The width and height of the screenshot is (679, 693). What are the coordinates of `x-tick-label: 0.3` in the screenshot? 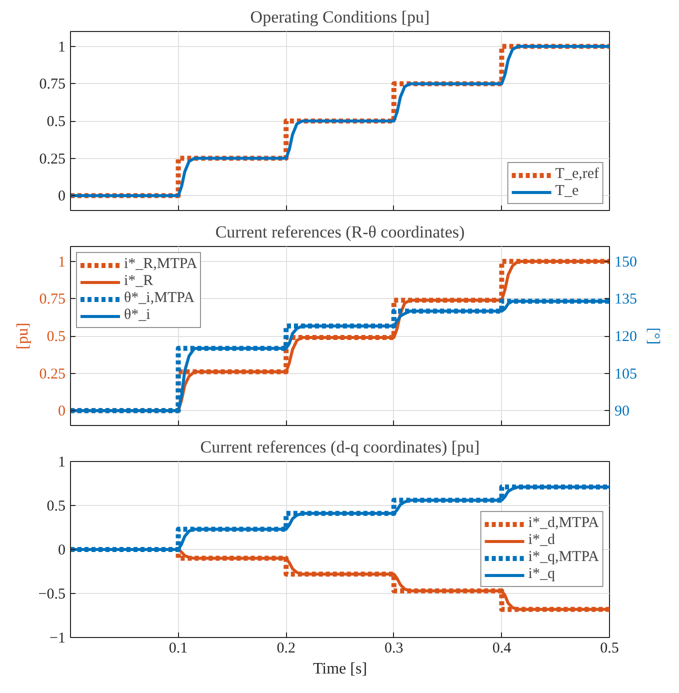 It's located at (394, 648).